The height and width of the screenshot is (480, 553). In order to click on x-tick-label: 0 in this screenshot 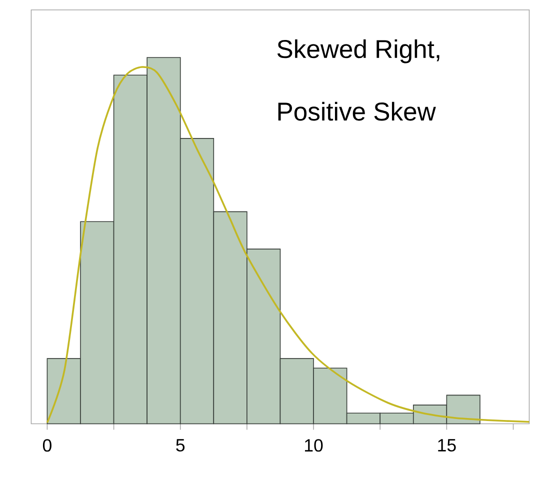, I will do `click(47, 445)`.